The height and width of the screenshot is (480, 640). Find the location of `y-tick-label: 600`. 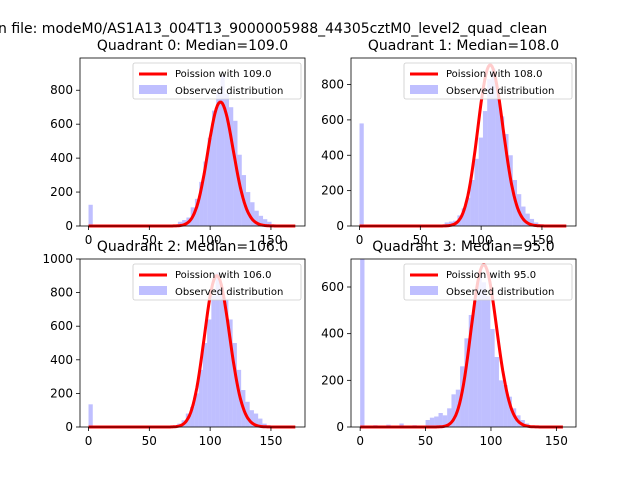

y-tick-label: 600 is located at coordinates (61, 124).